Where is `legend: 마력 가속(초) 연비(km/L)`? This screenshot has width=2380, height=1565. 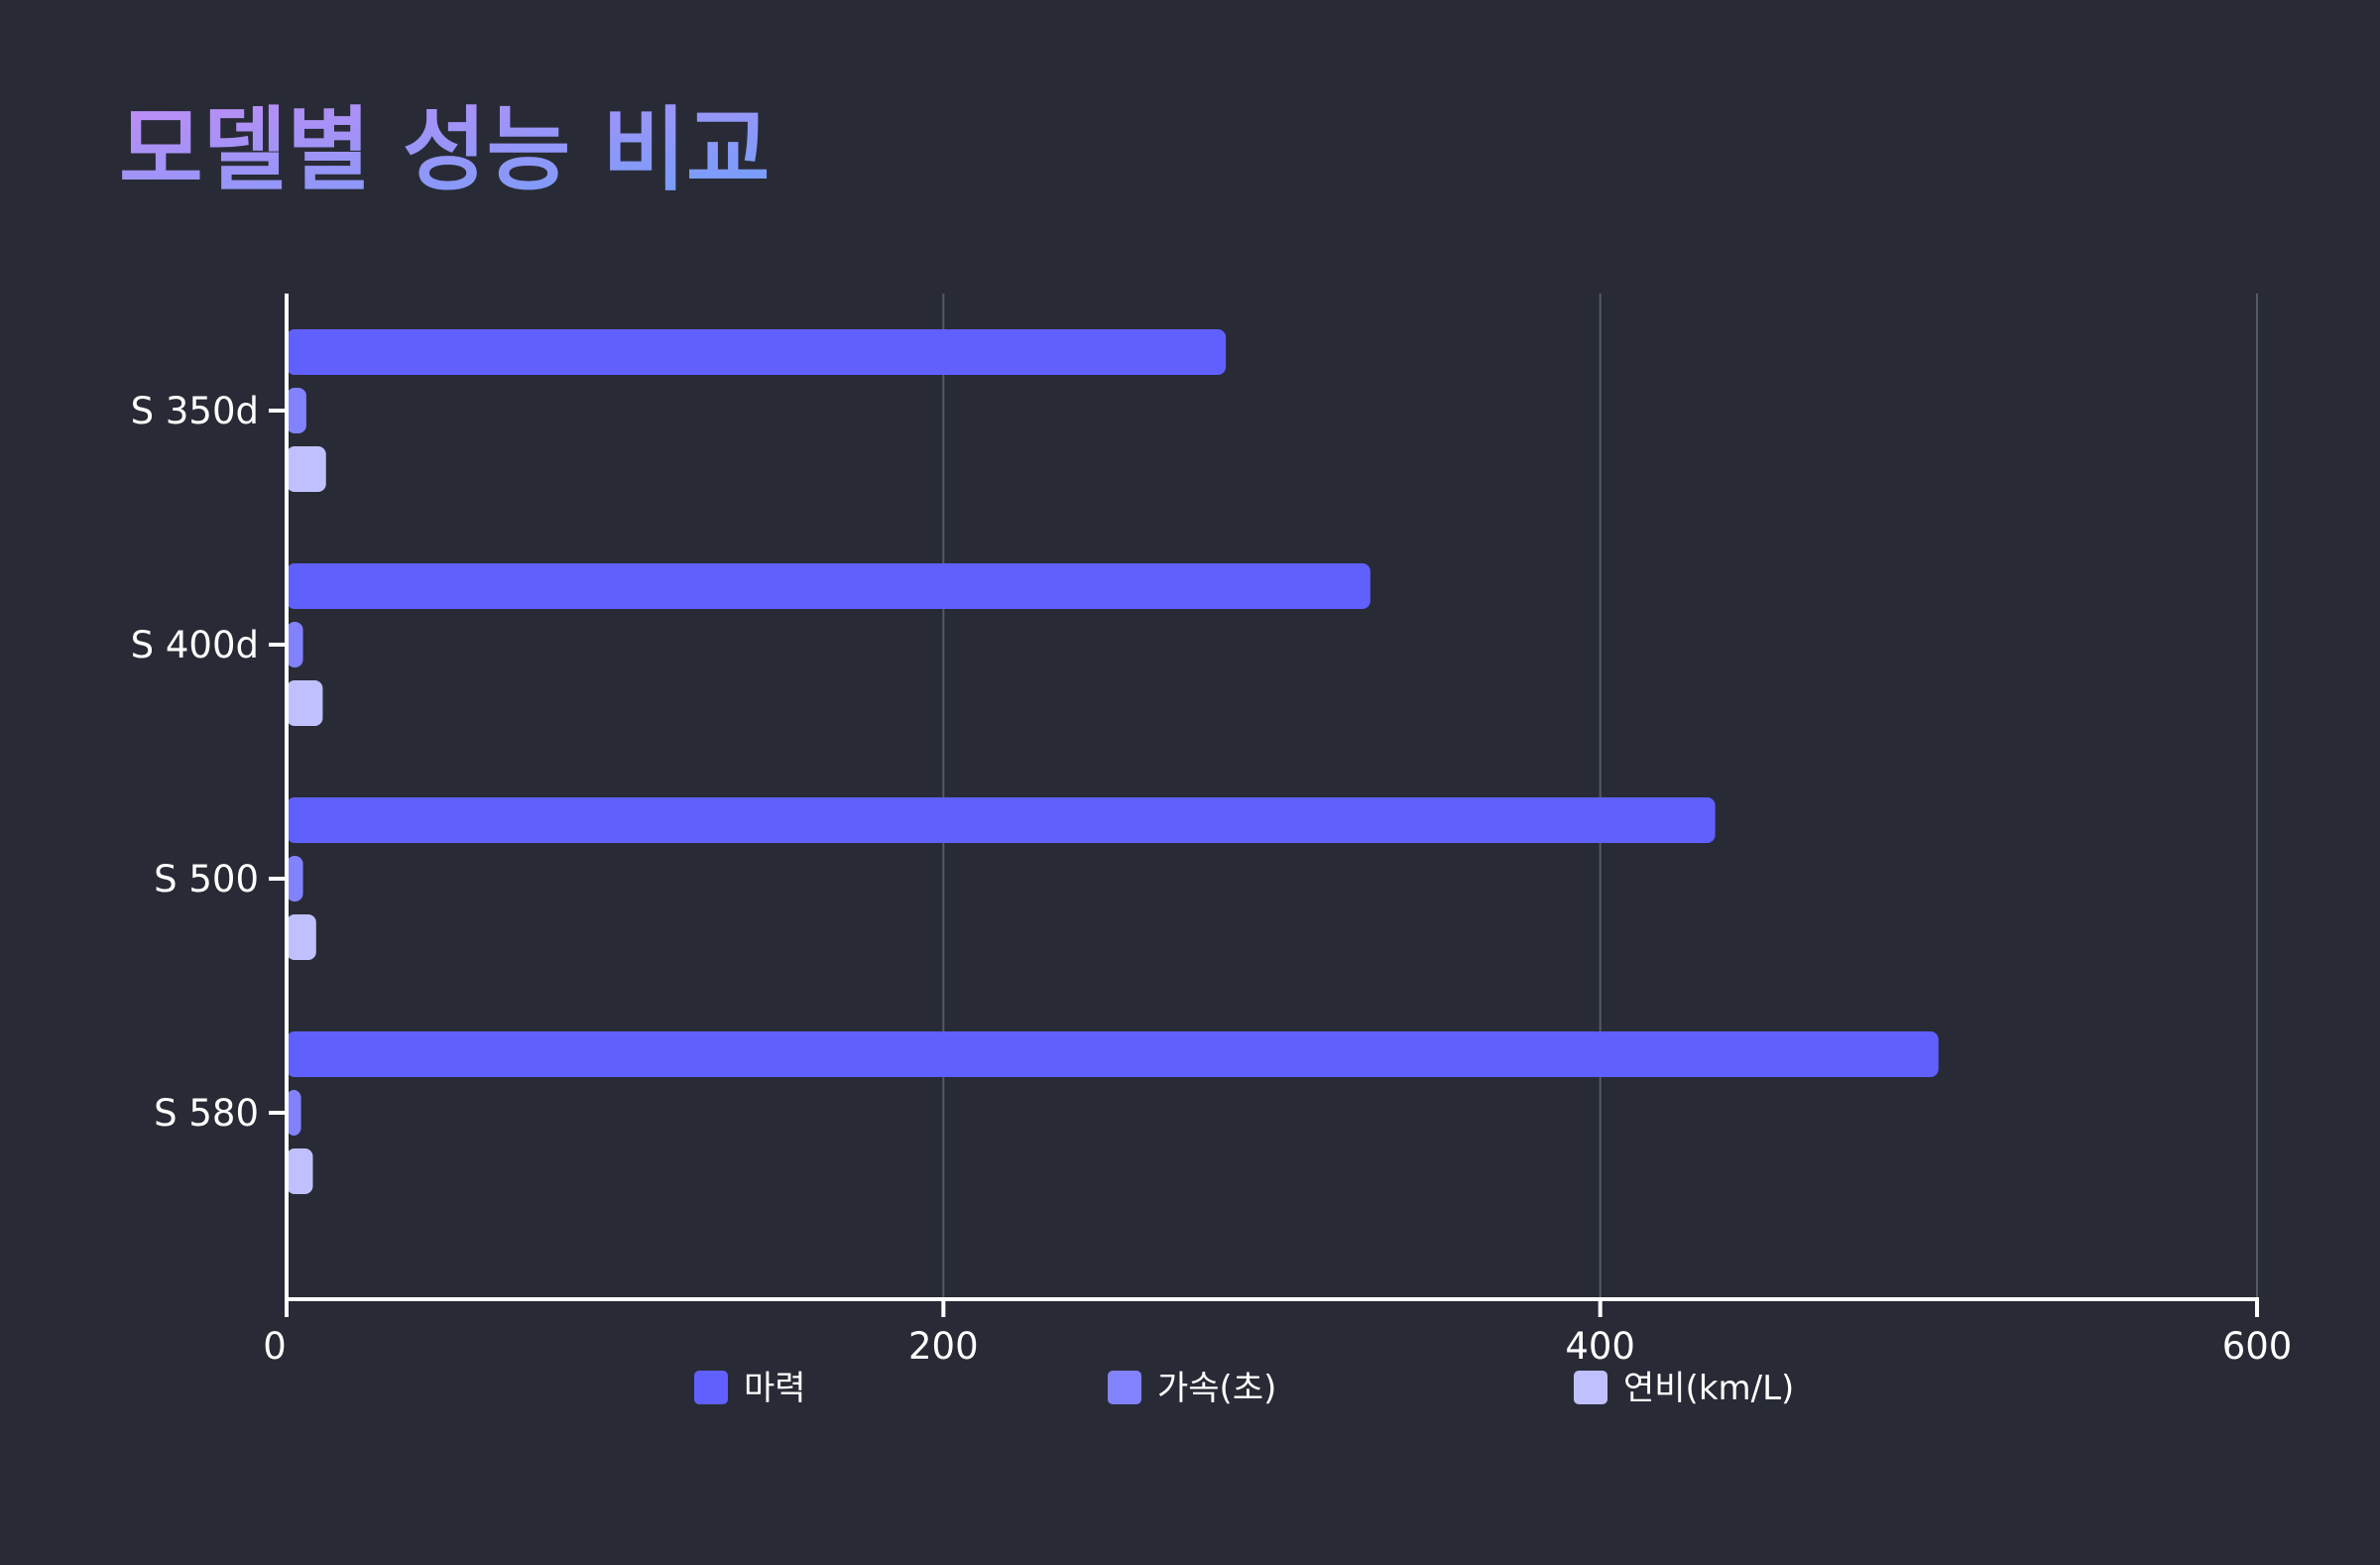 legend: 마력 가속(초) 연비(km/L) is located at coordinates (1244, 1388).